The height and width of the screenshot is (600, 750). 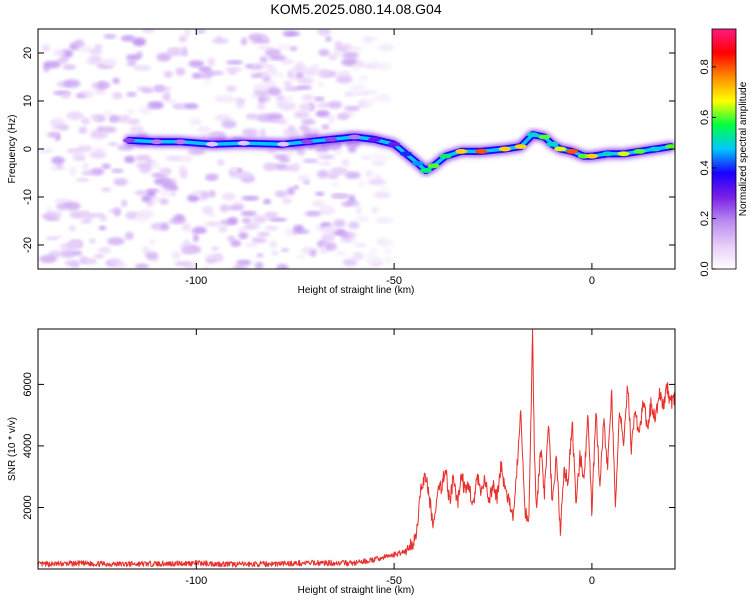 What do you see at coordinates (196, 581) in the screenshot?
I see `snr-x-tick-label: -100` at bounding box center [196, 581].